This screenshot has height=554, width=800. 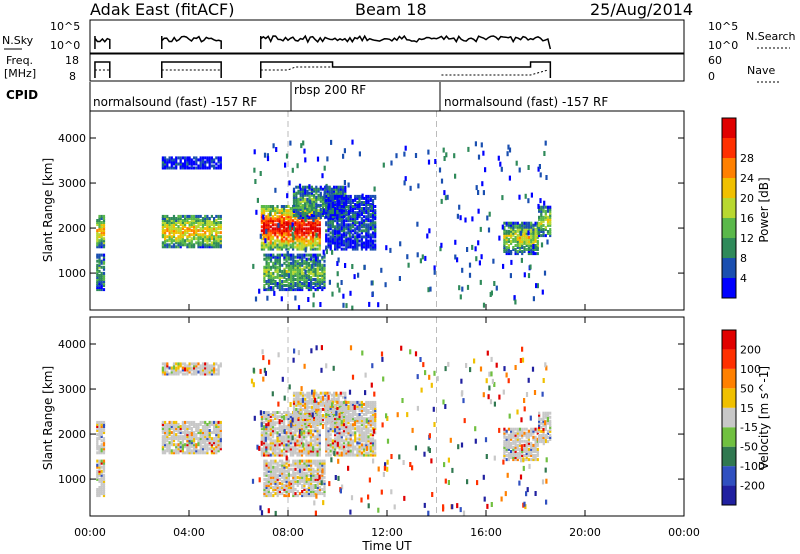 I want to click on y-tick-label: 3000, so click(x=72, y=183).